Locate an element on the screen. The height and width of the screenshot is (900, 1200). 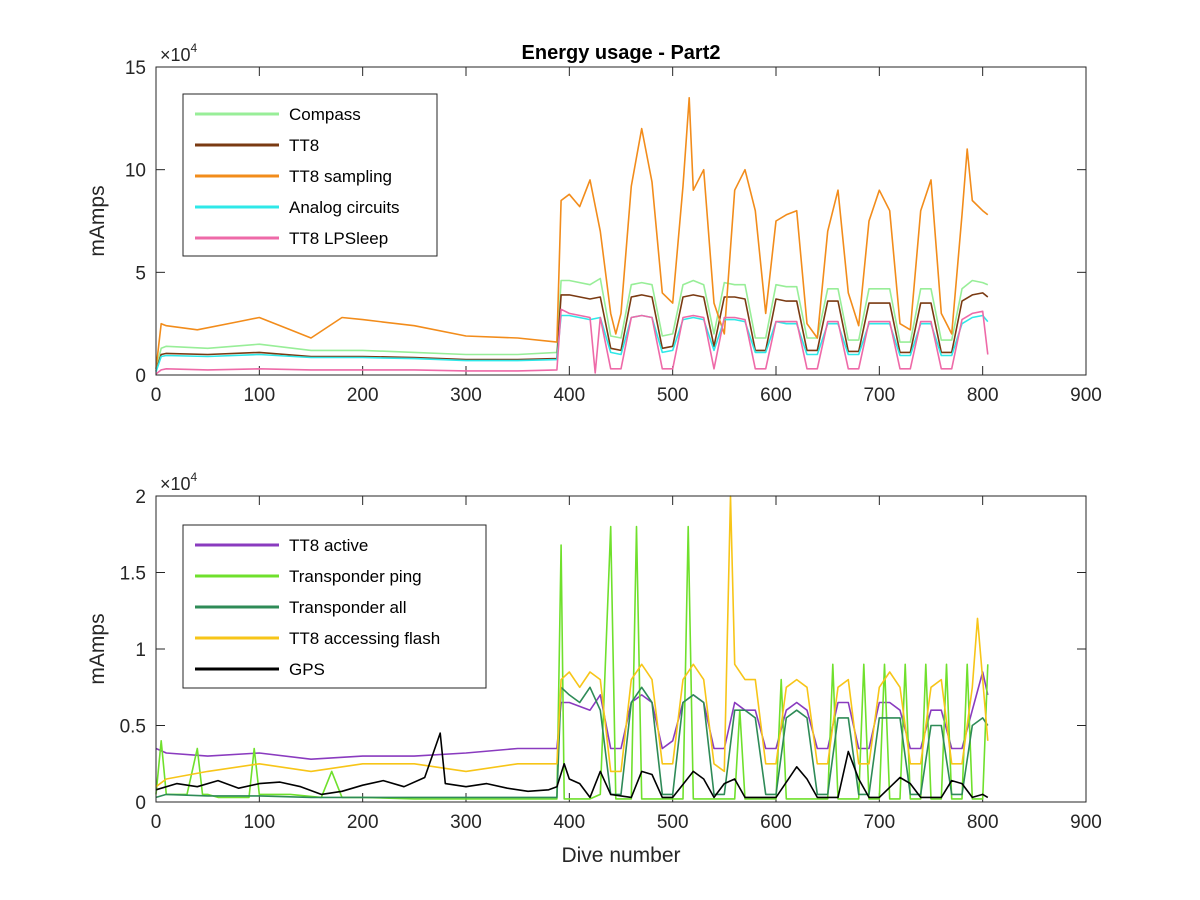
top-y-exponent: ×10⁴ is located at coordinates (179, 53).